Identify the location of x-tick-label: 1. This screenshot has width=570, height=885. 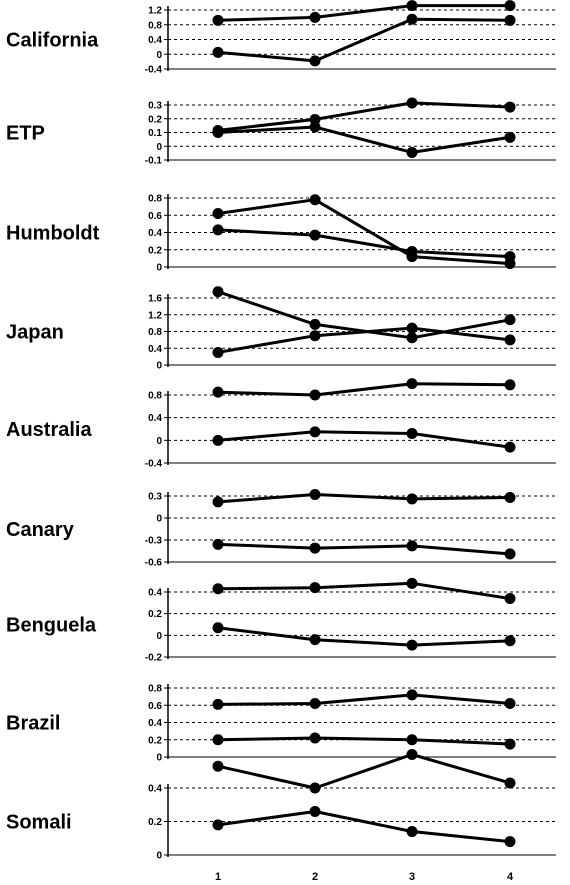
(218, 877).